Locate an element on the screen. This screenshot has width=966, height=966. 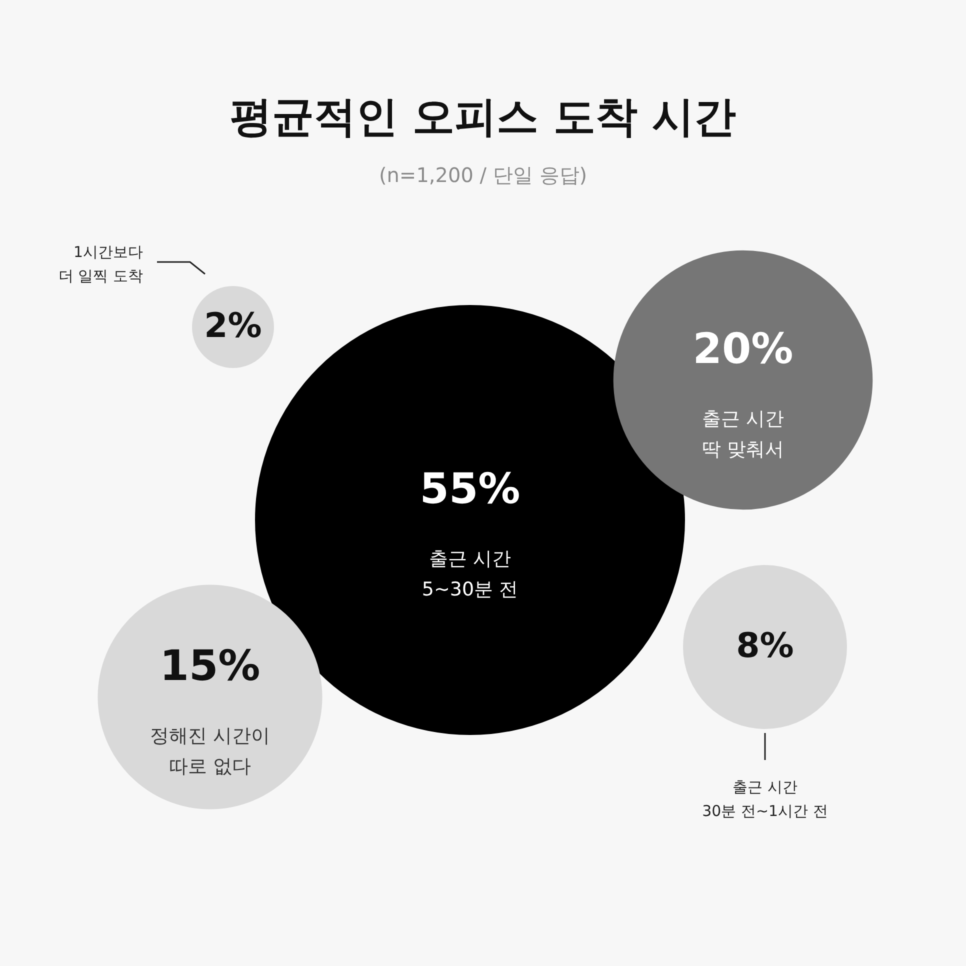
category-label: 정해진 시간이 따로 없다 is located at coordinates (210, 751).